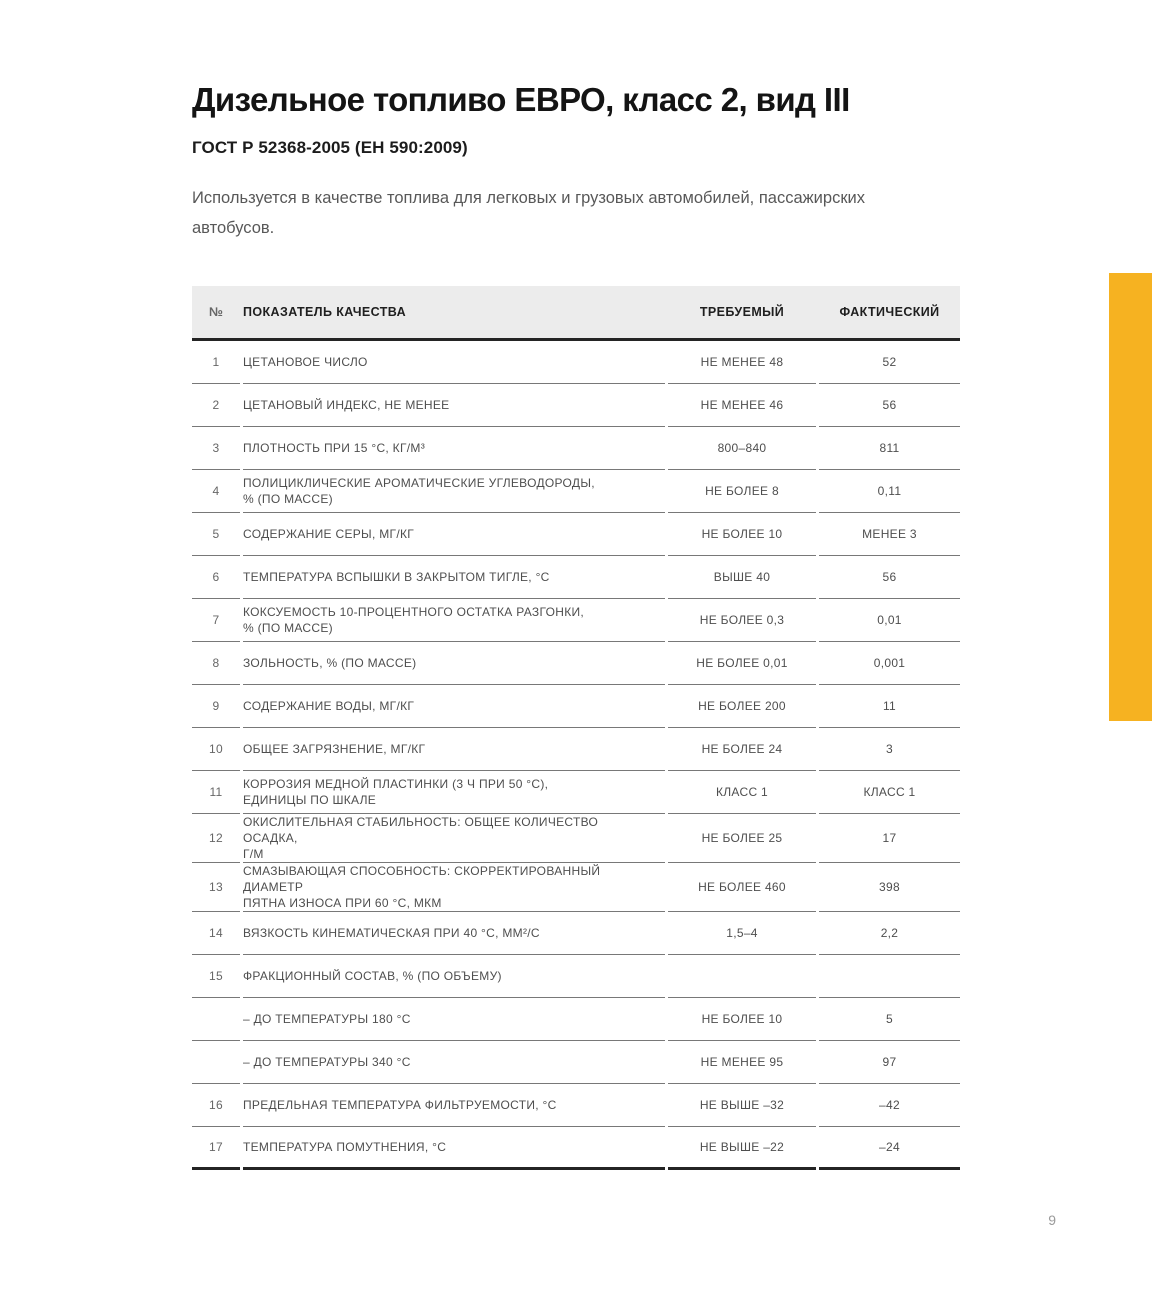 The width and height of the screenshot is (1152, 1293). Describe the element at coordinates (1052, 1220) in the screenshot. I see `page-number: 9` at that location.